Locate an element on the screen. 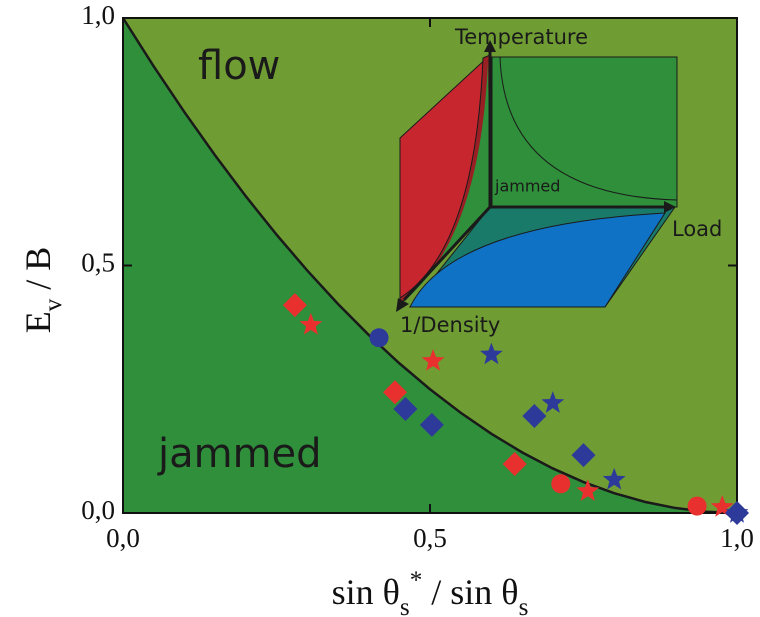  inset-blue-region is located at coordinates (537, 260).